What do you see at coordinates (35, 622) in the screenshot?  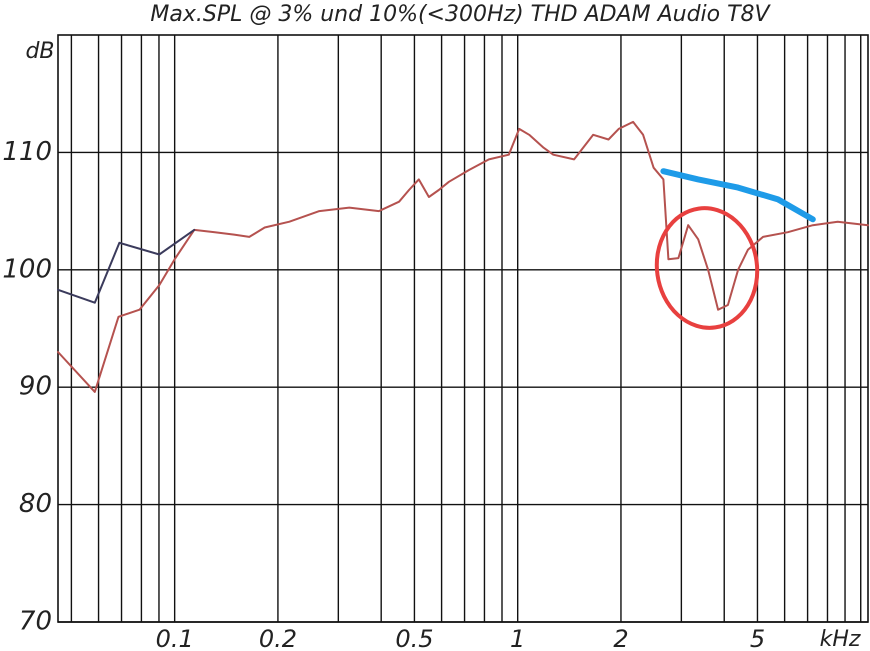 I see `y-tick-label: 70` at bounding box center [35, 622].